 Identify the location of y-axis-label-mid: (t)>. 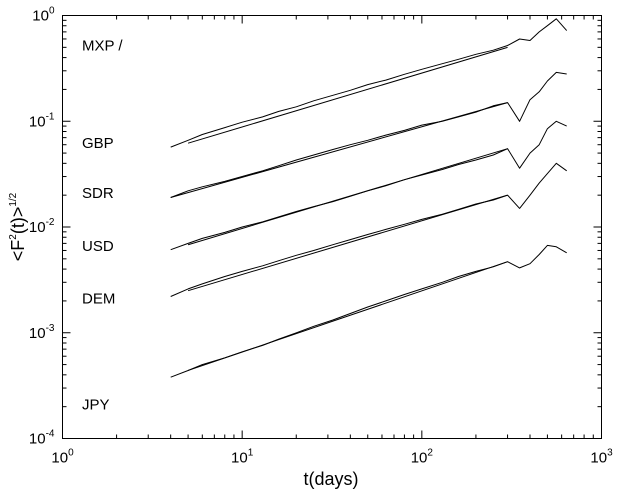
(18, 221).